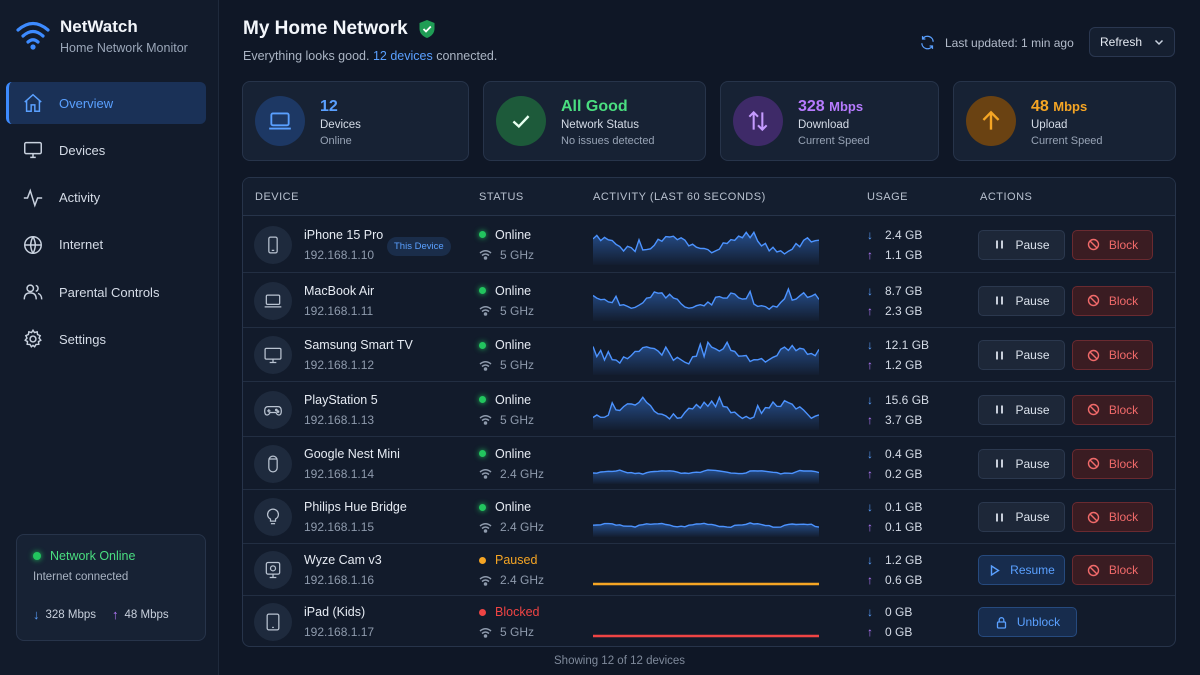 The image size is (1200, 675). I want to click on usage-download: ↓ 0 GB, so click(889, 612).